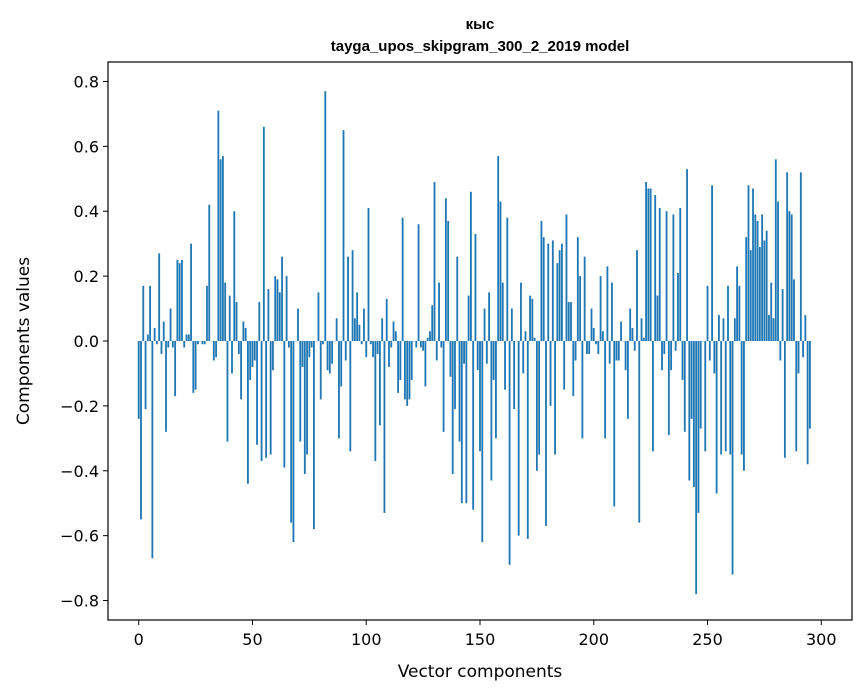  I want to click on x-tick-label: 250, so click(707, 639).